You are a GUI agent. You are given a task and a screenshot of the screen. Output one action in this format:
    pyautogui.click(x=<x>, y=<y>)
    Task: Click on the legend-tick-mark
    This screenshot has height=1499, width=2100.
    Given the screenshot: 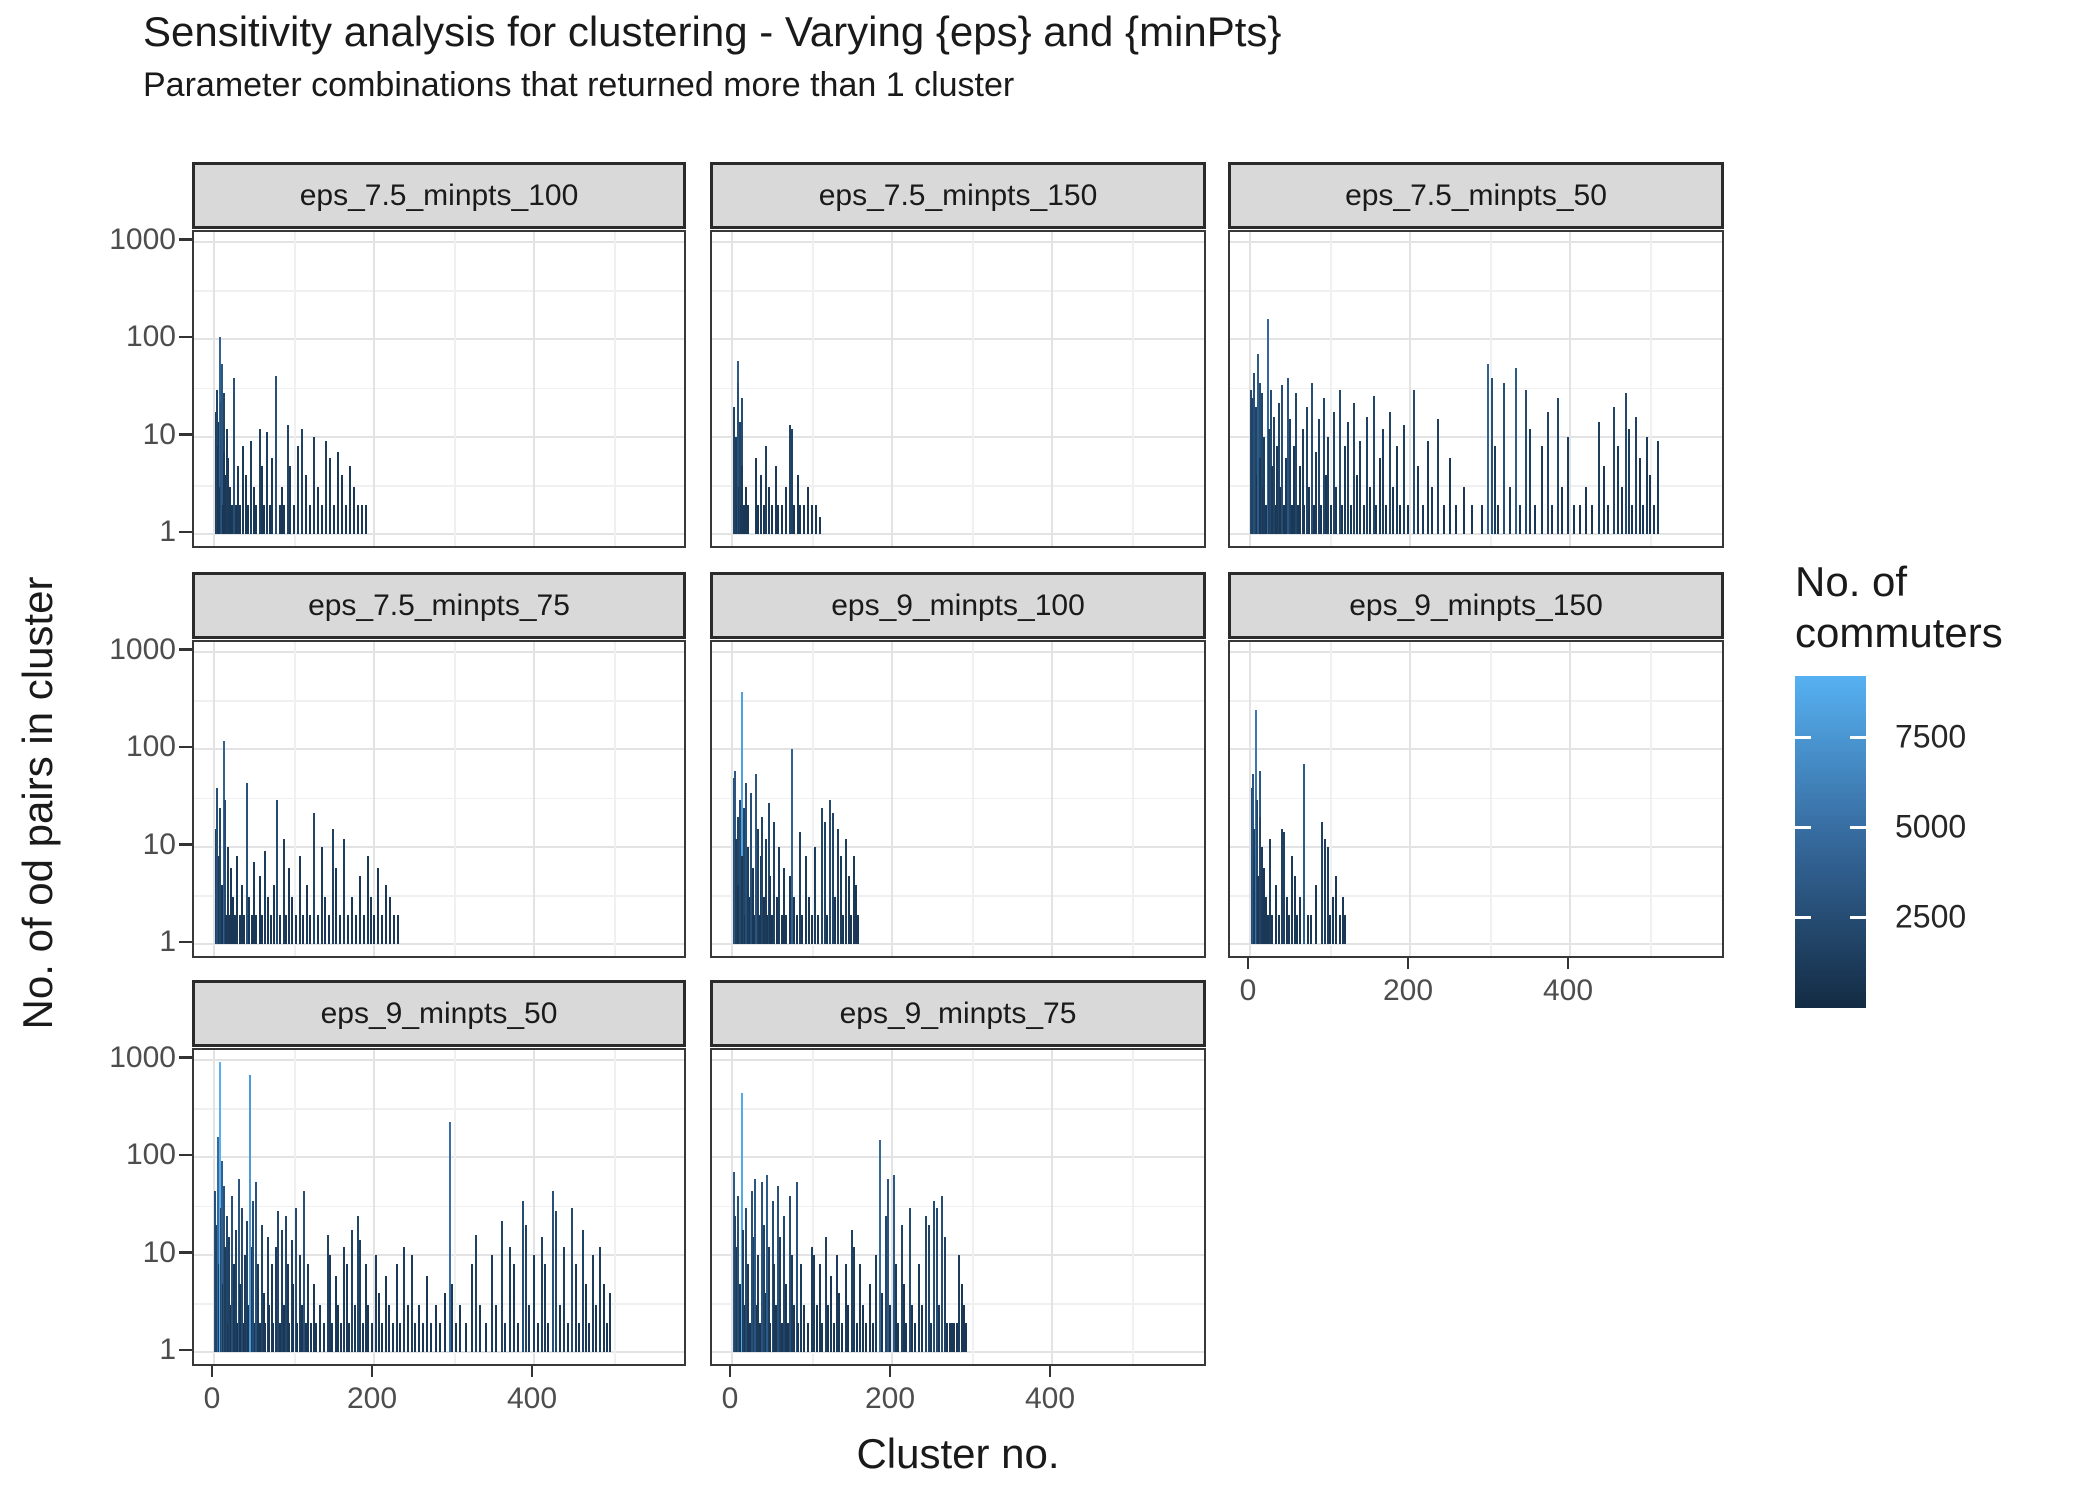 What is the action you would take?
    pyautogui.click(x=1858, y=827)
    